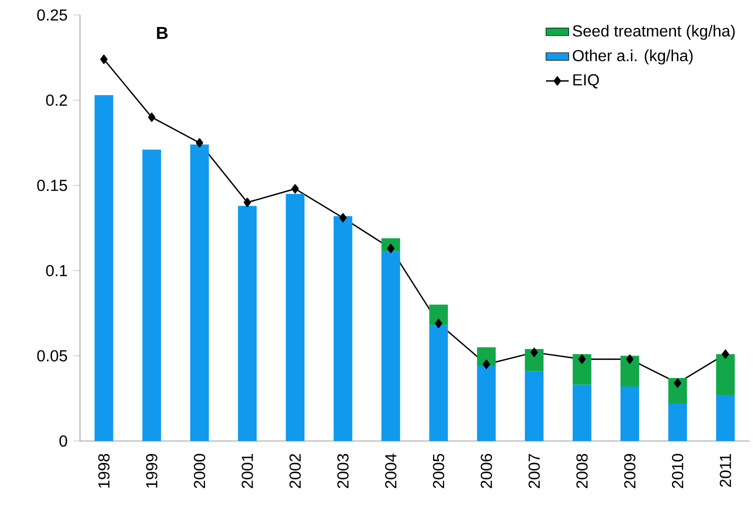 The image size is (753, 514). I want to click on legend-label: EIQ, so click(586, 81).